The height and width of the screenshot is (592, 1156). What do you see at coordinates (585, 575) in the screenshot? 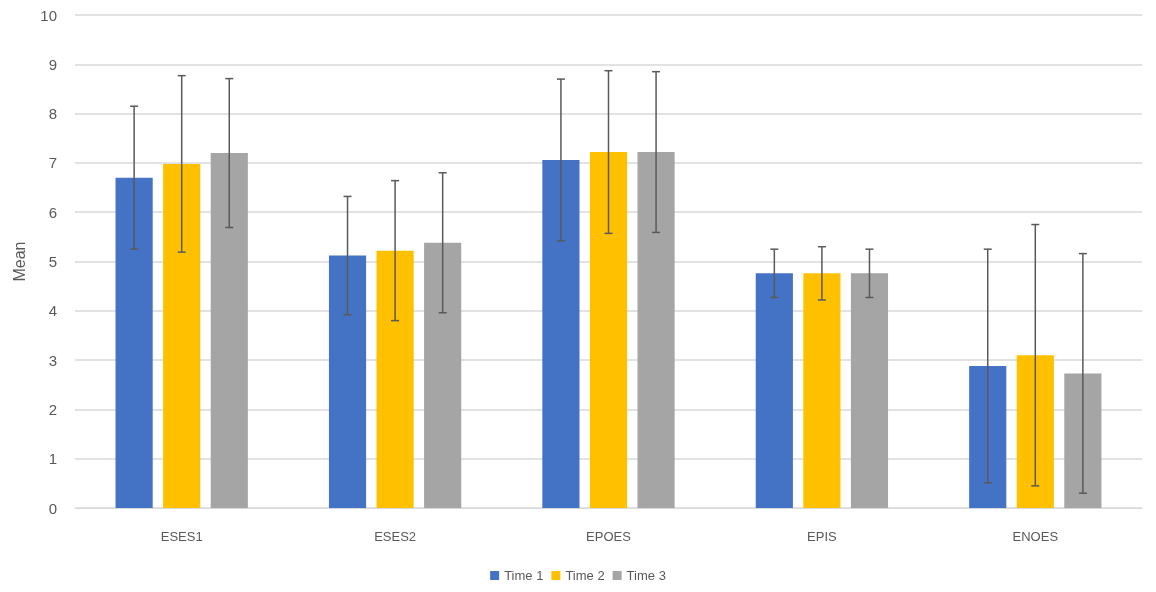
I see `legend-label: Time 2` at bounding box center [585, 575].